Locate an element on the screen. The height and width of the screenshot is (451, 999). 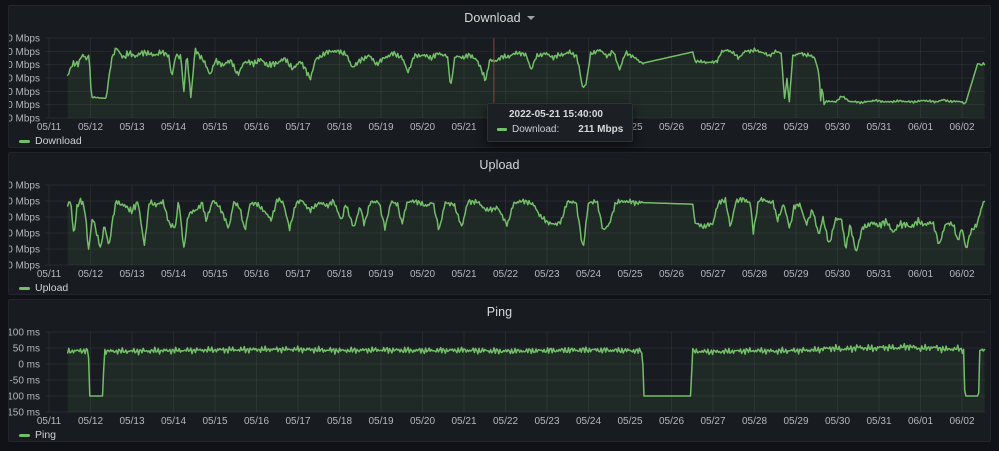
tooltip-series-value: 211 Mbps is located at coordinates (601, 129).